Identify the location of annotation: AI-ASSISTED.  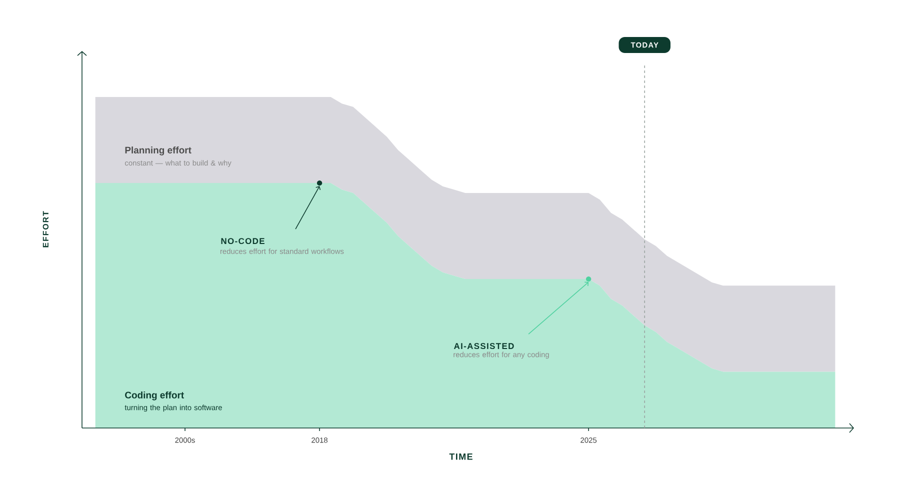
(484, 346).